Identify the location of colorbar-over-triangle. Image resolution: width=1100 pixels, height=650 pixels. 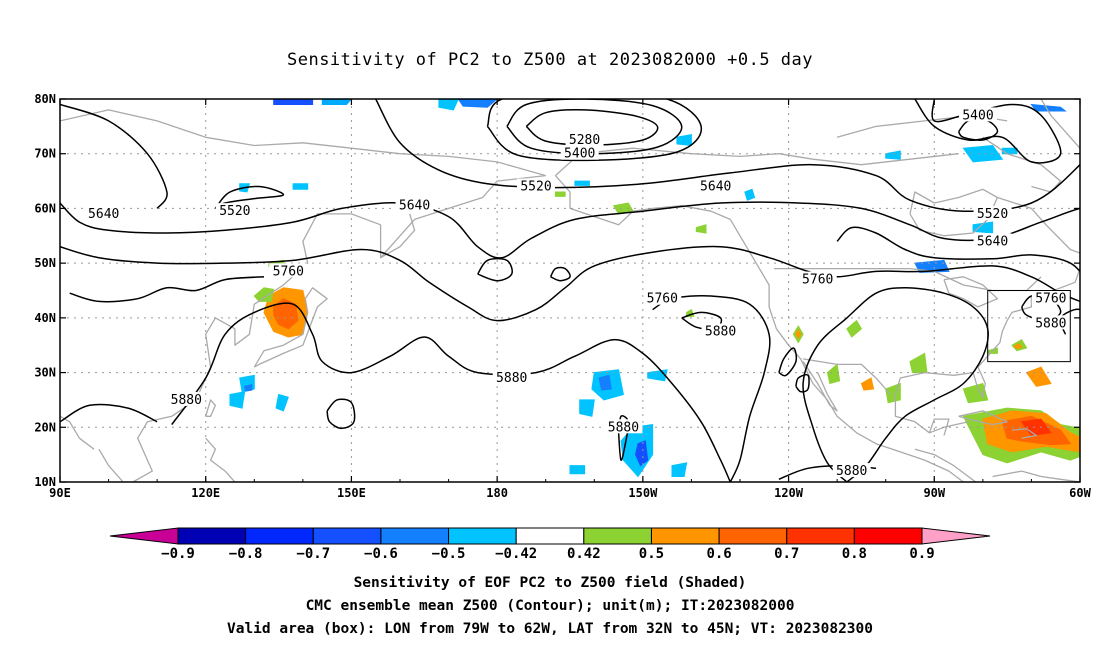
(956, 536).